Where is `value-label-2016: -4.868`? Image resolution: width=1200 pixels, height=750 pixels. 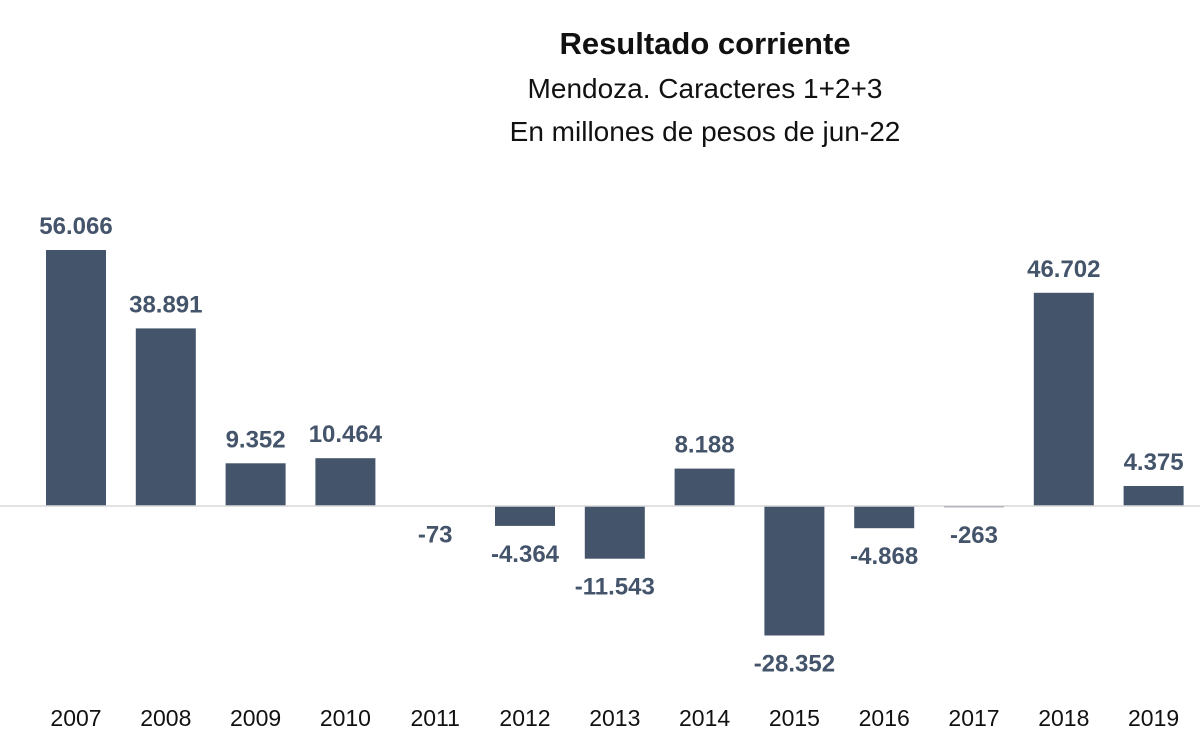
value-label-2016: -4.868 is located at coordinates (884, 556).